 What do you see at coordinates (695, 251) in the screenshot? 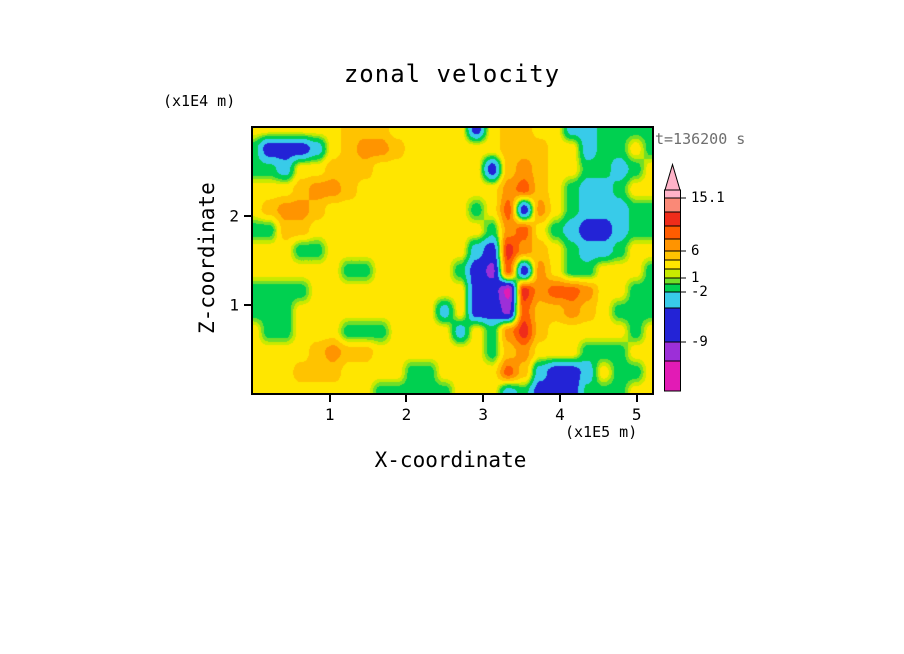
I see `colorbar-label: 6` at bounding box center [695, 251].